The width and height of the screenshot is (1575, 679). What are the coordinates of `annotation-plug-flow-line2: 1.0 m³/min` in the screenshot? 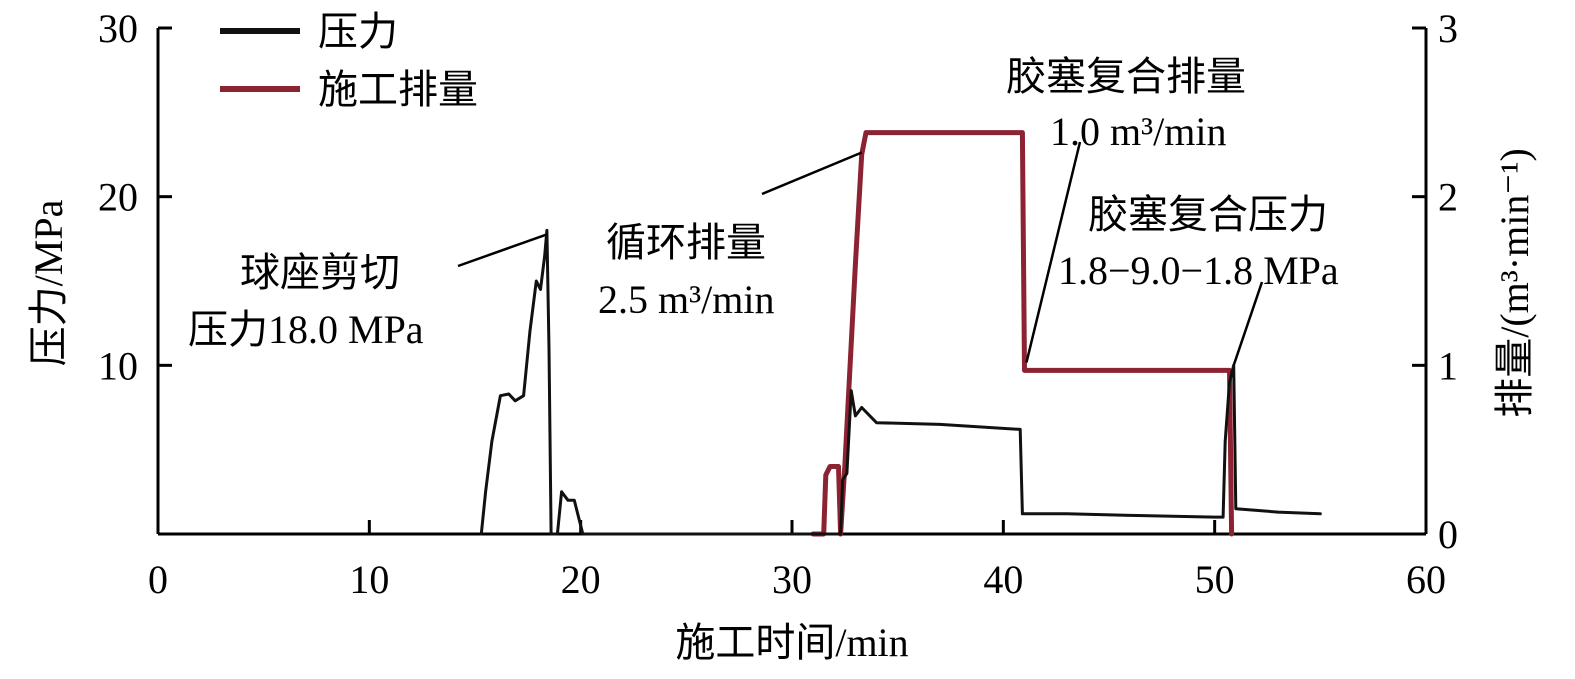 It's located at (1138, 131).